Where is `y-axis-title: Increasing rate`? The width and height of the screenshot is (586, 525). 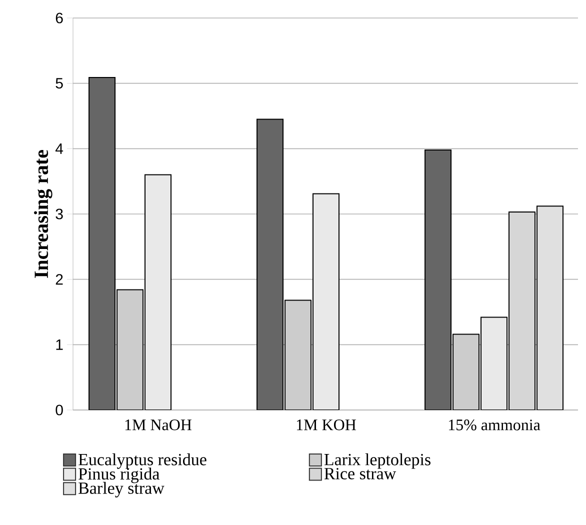 y-axis-title: Increasing rate is located at coordinates (43, 214).